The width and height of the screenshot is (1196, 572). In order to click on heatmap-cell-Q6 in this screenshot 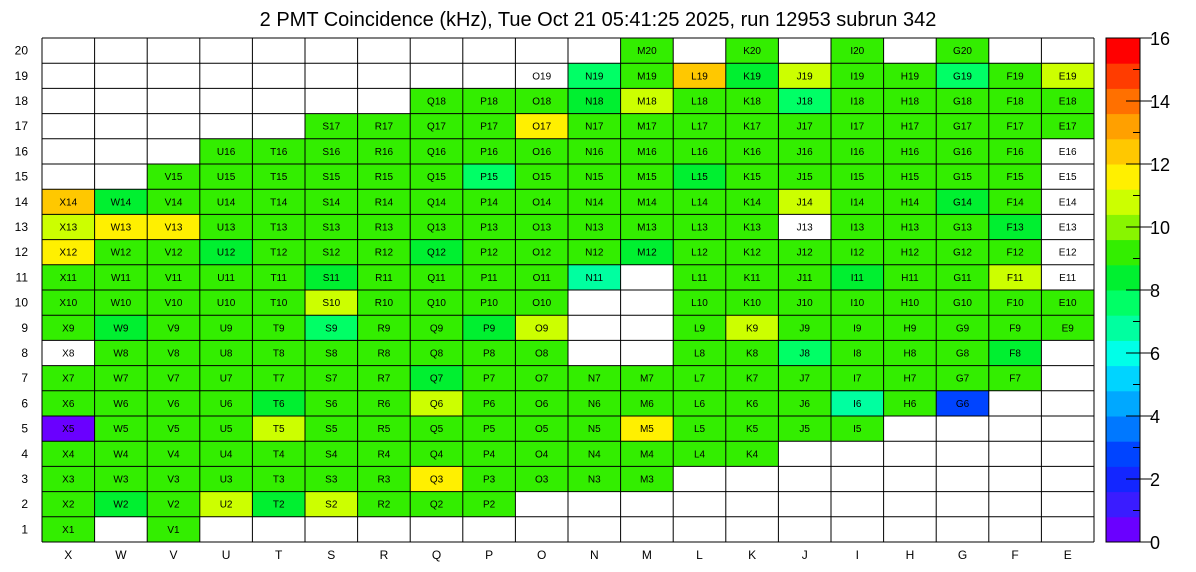, I will do `click(436, 403)`.